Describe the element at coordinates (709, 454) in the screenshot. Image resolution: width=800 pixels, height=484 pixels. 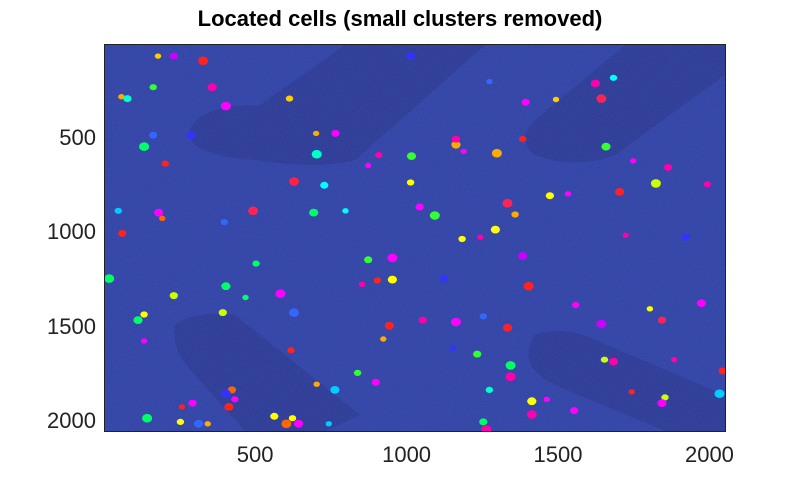
I see `x-tick-label: 2000` at that location.